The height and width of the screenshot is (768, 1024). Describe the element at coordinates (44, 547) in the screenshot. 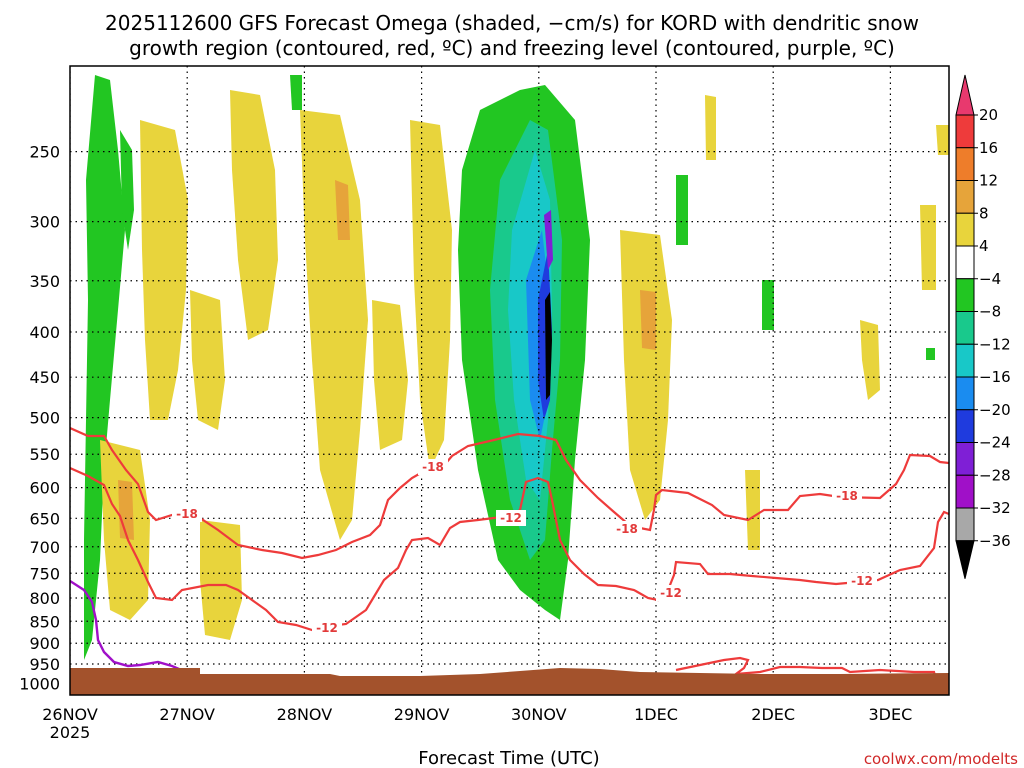

I see `y-tick-label: 700` at that location.